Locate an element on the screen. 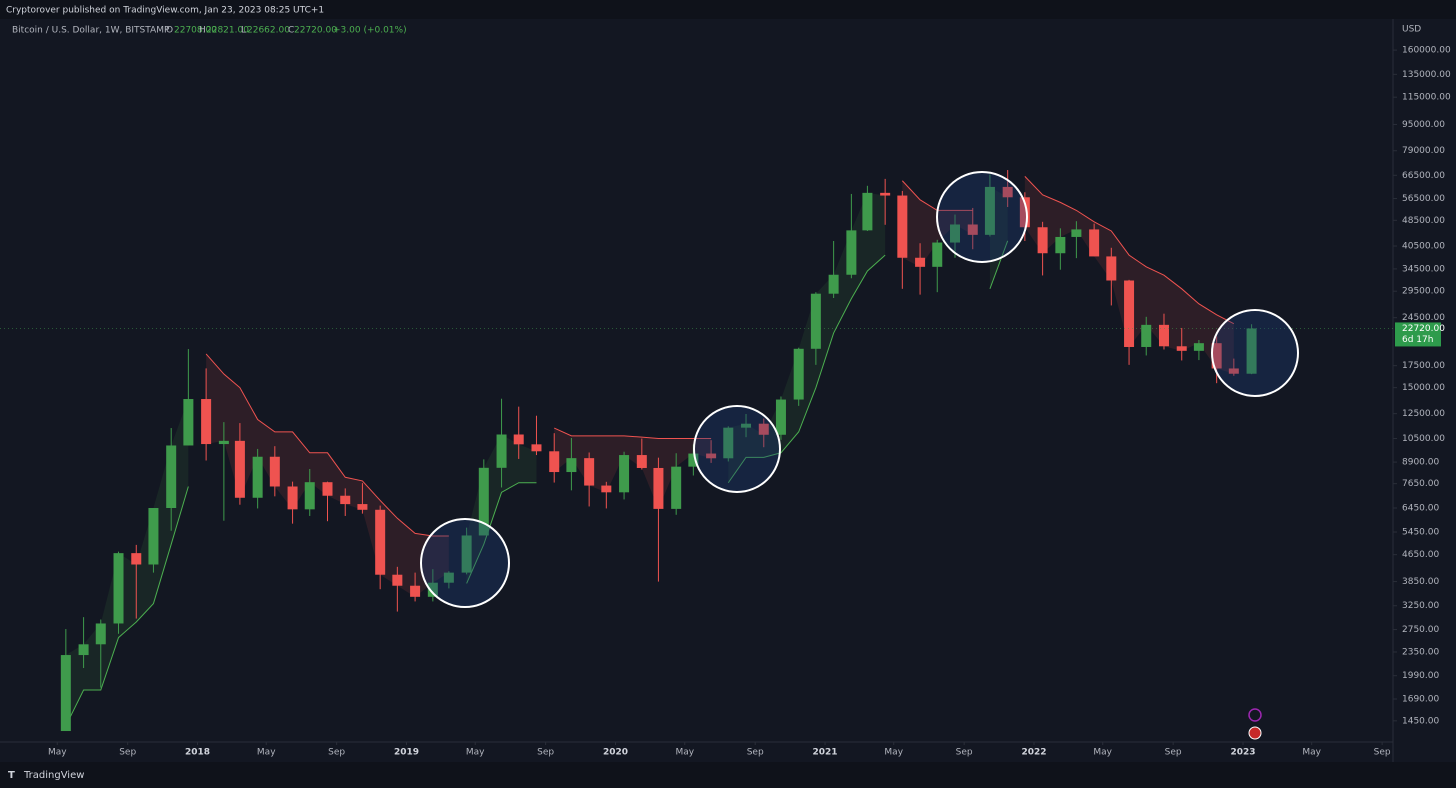 The width and height of the screenshot is (1456, 788). brand: TradingView is located at coordinates (53, 775).